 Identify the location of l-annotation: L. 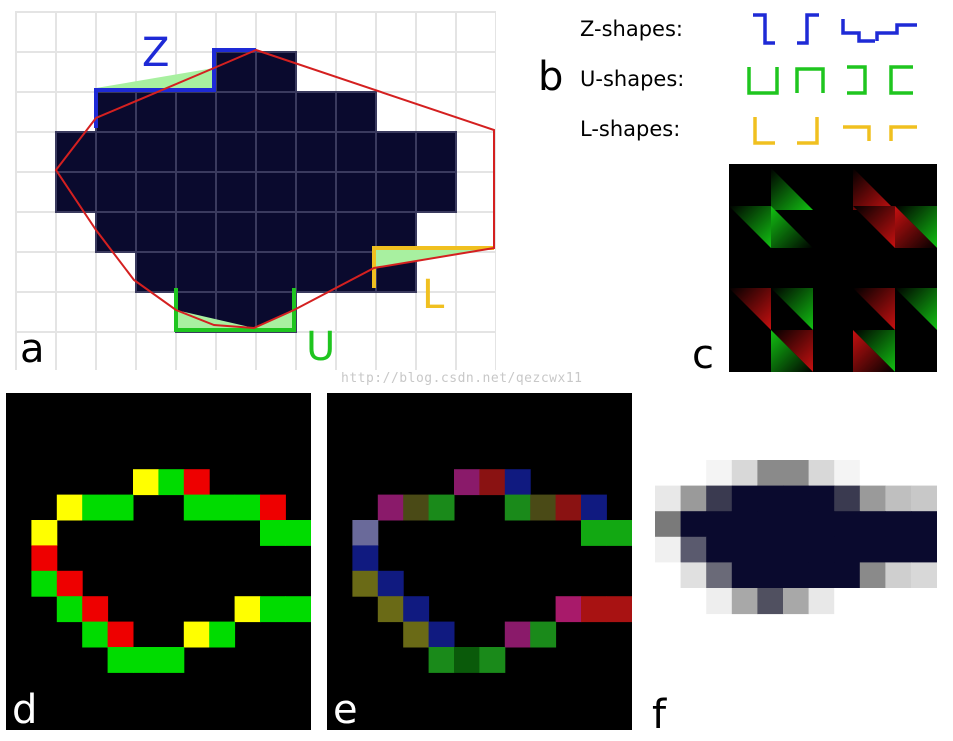
(433, 295).